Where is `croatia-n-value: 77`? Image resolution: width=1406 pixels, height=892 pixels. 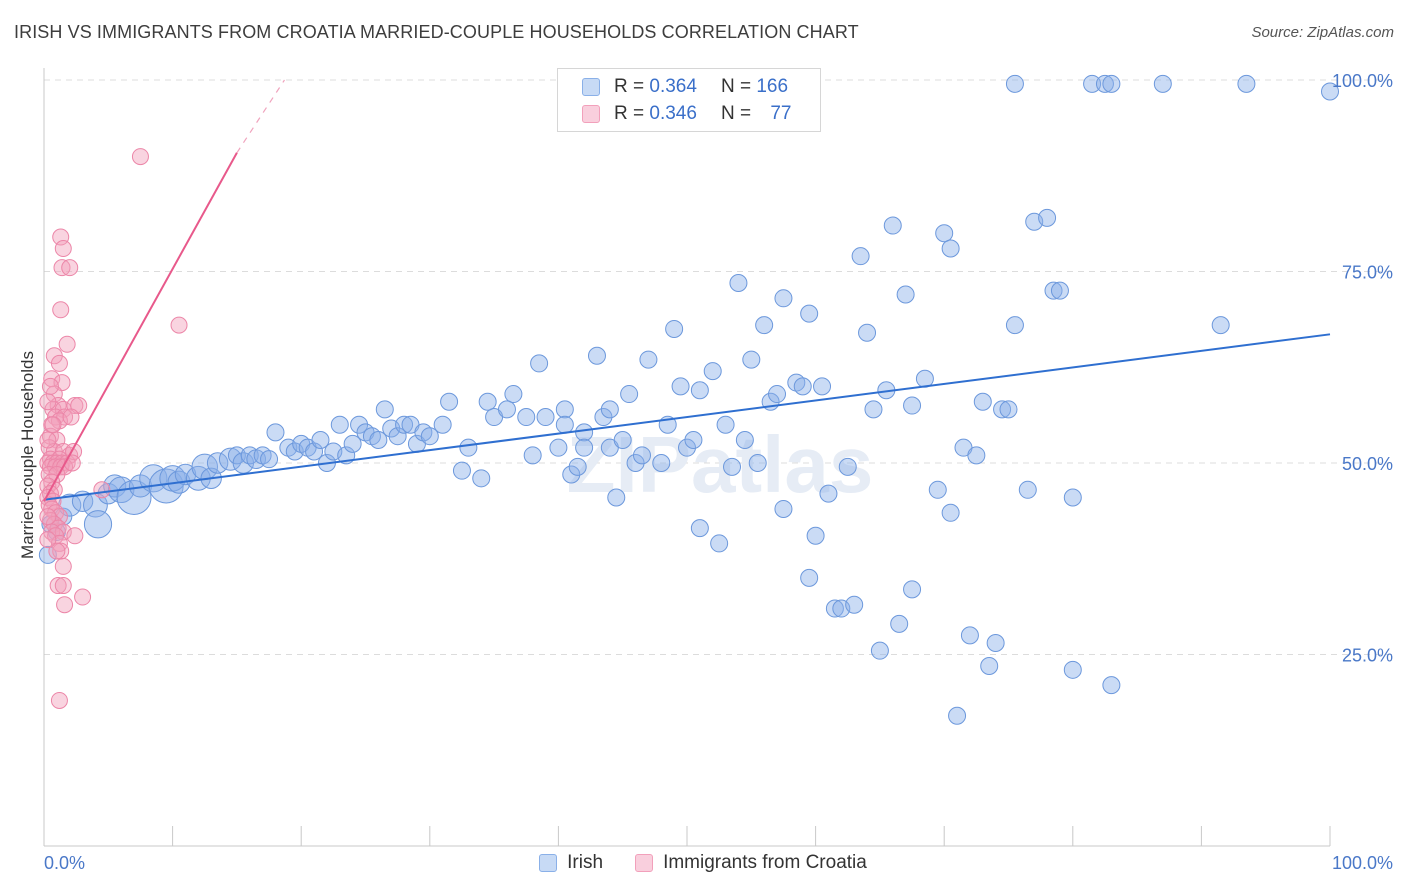 croatia-n-value: 77 is located at coordinates (781, 113).